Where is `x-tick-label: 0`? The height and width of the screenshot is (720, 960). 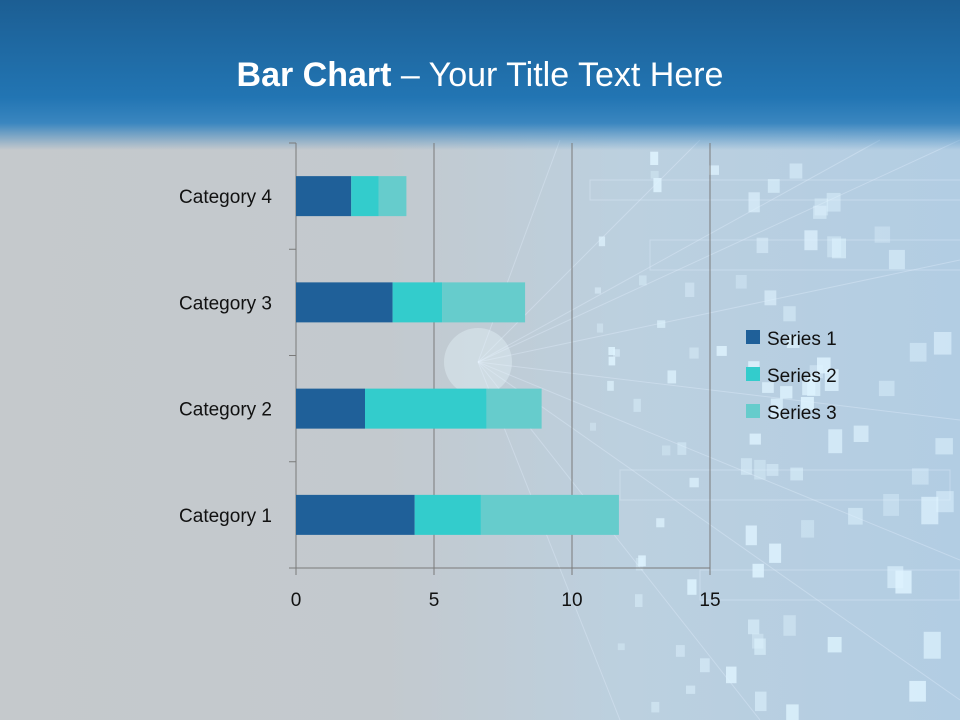 x-tick-label: 0 is located at coordinates (296, 600).